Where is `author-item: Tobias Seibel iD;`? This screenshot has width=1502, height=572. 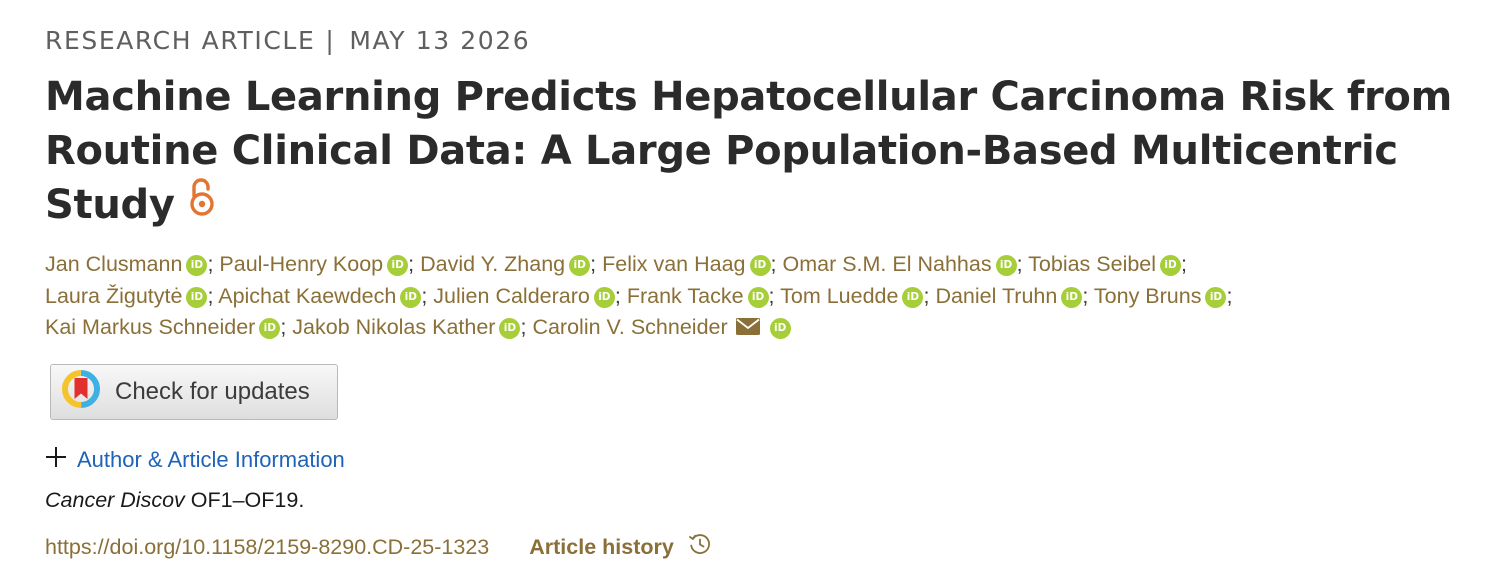
author-item: Tobias Seibel iD; is located at coordinates (1107, 264).